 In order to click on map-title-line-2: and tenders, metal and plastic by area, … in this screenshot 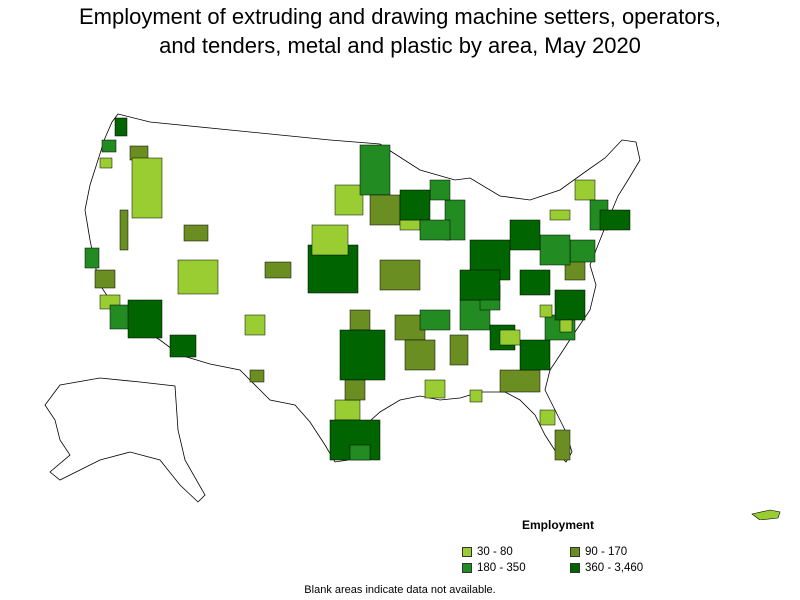, I will do `click(400, 45)`.